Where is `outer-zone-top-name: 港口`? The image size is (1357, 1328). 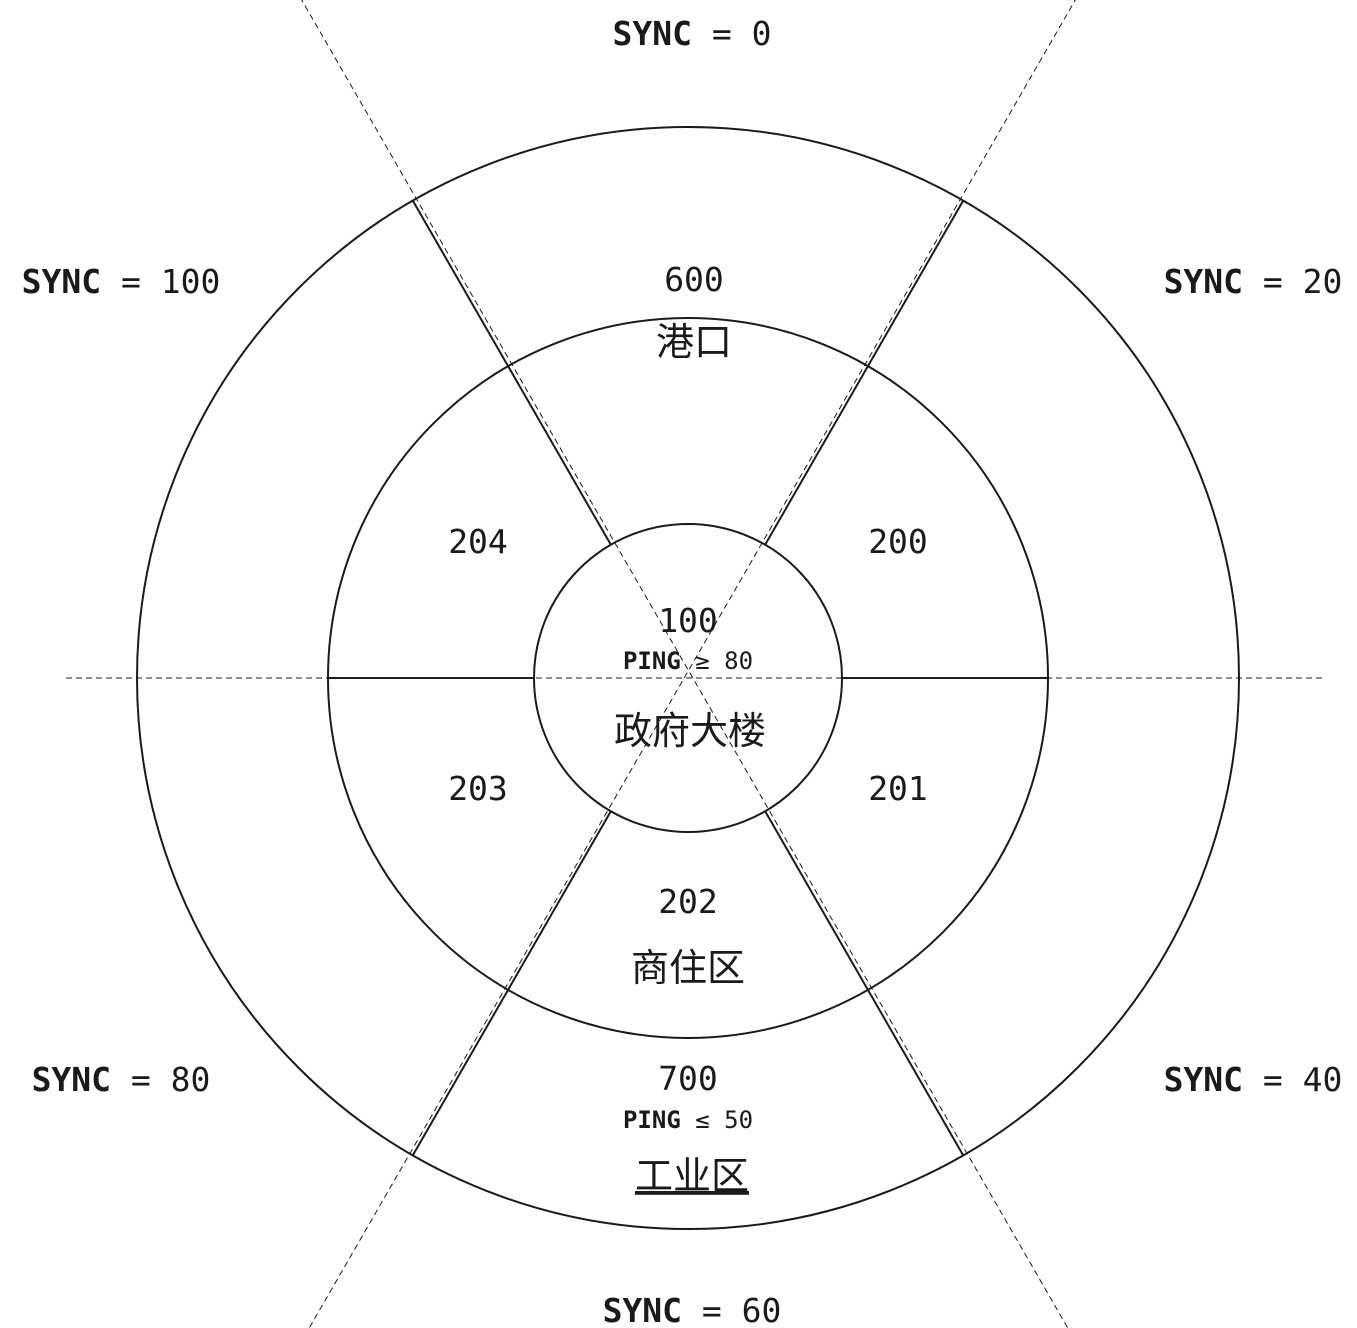
outer-zone-top-name: 港口 is located at coordinates (694, 342).